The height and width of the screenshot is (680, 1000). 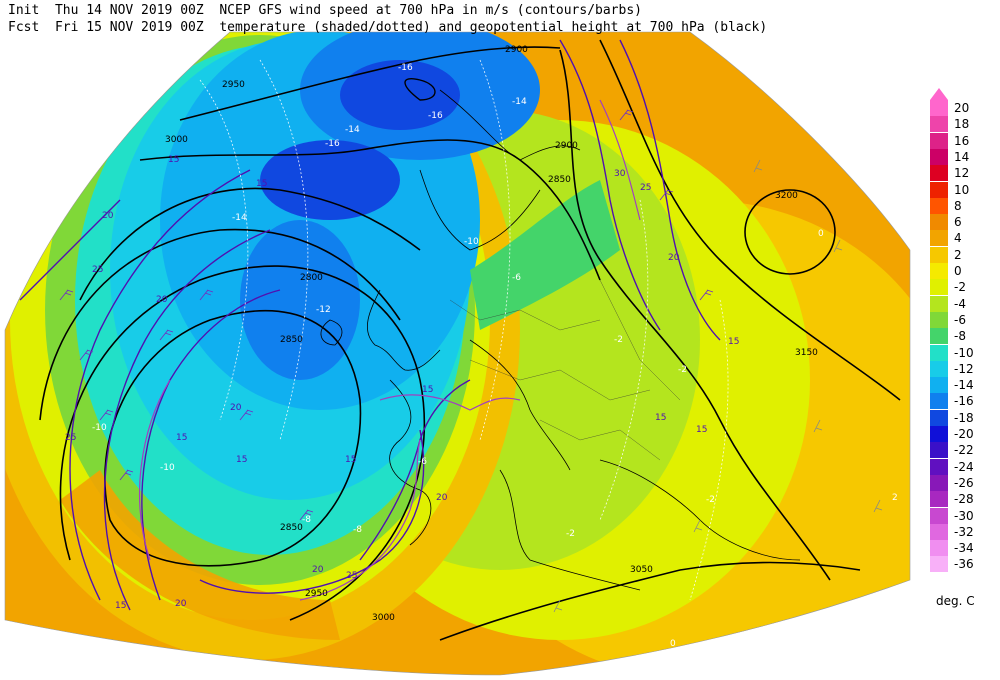 I want to click on fcst-label: Fcst, so click(x=24, y=27).